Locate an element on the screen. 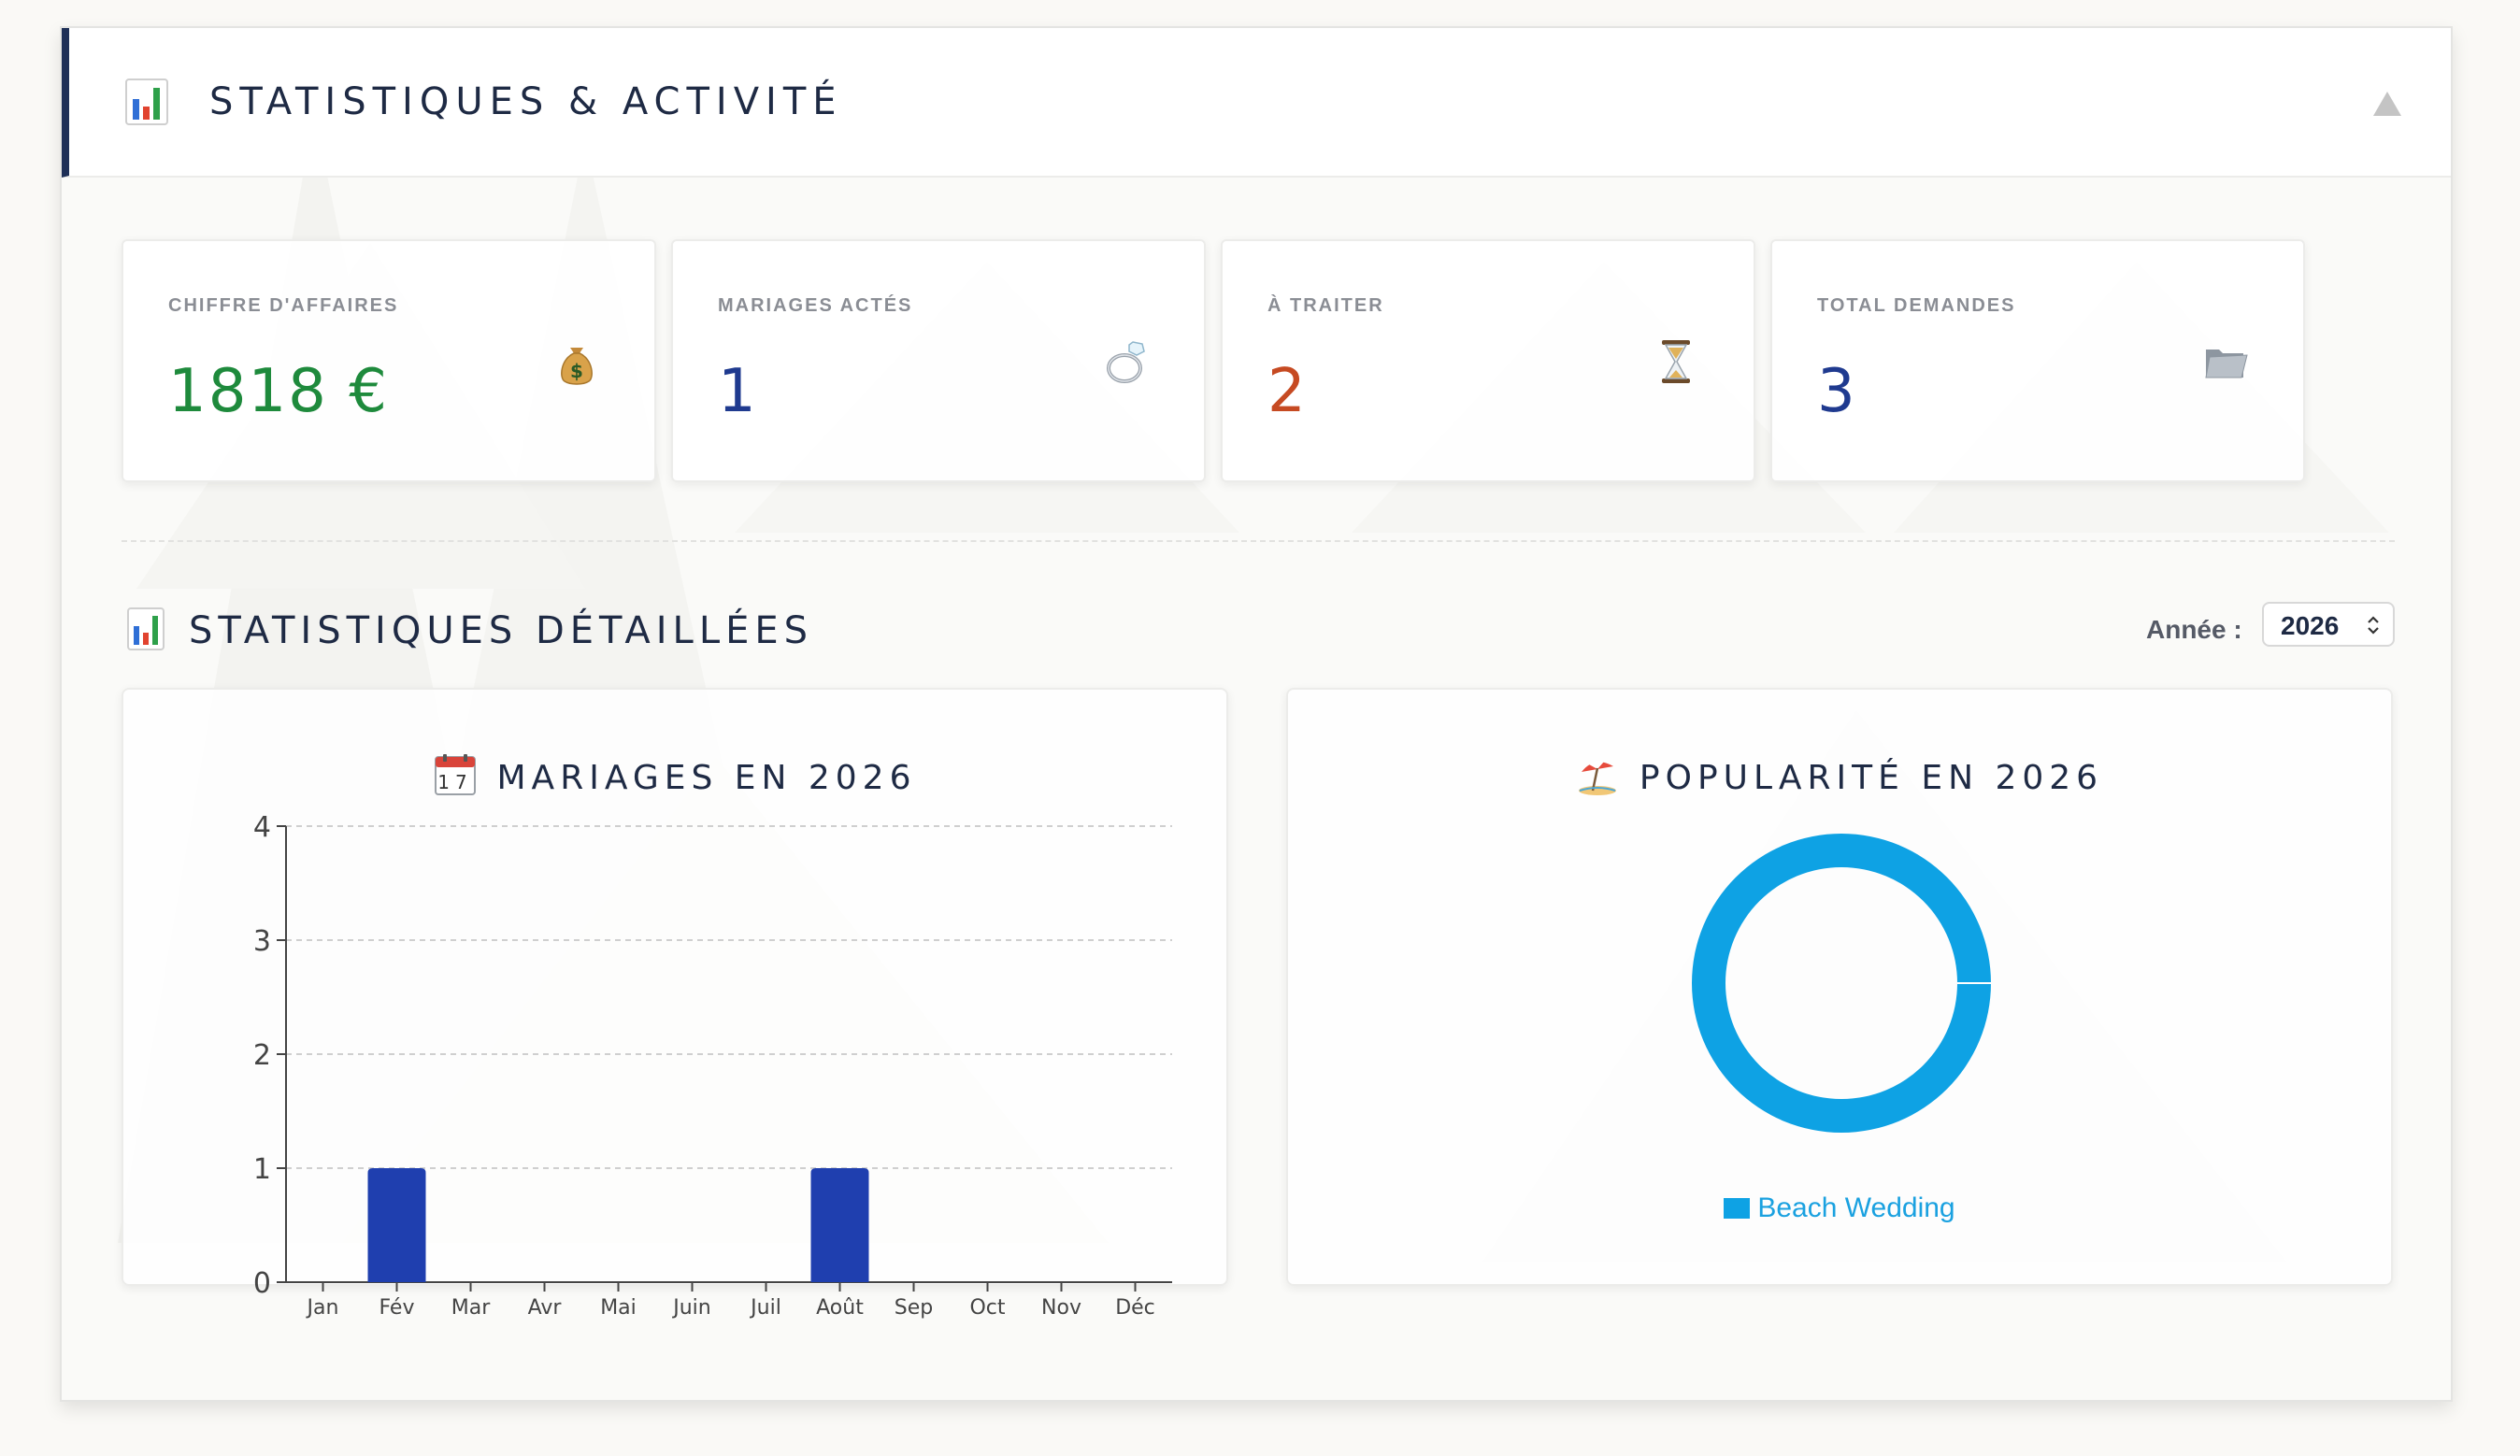  kpi-label: MARIAGES ACTÉS is located at coordinates (815, 305).